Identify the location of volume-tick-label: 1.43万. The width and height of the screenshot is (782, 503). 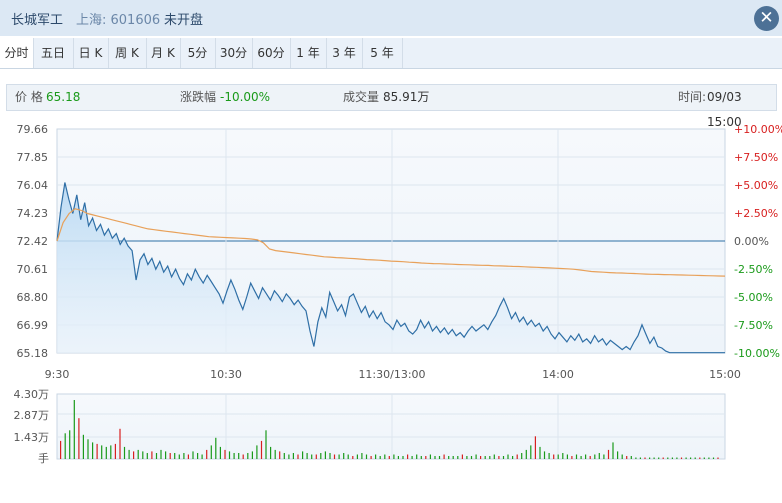
(32, 437).